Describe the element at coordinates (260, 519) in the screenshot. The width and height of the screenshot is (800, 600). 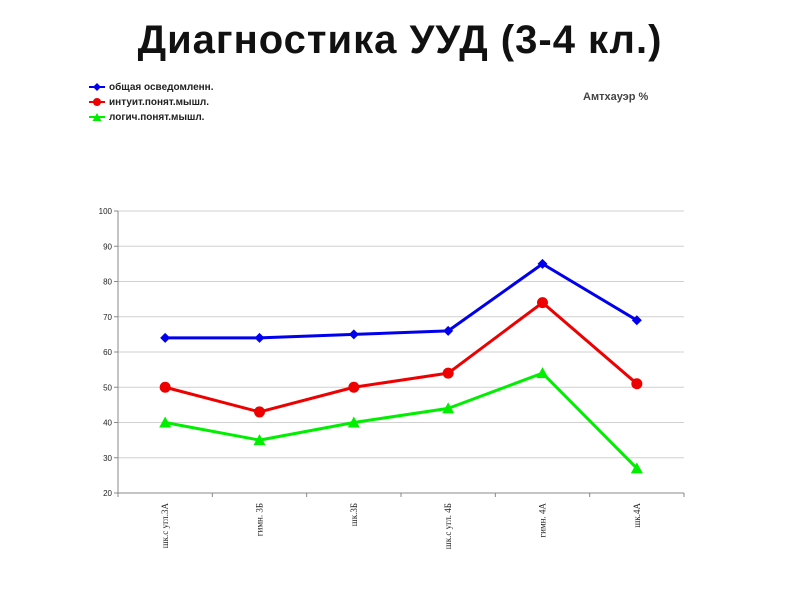
I see `x-tick-label: гимн. 3Б` at that location.